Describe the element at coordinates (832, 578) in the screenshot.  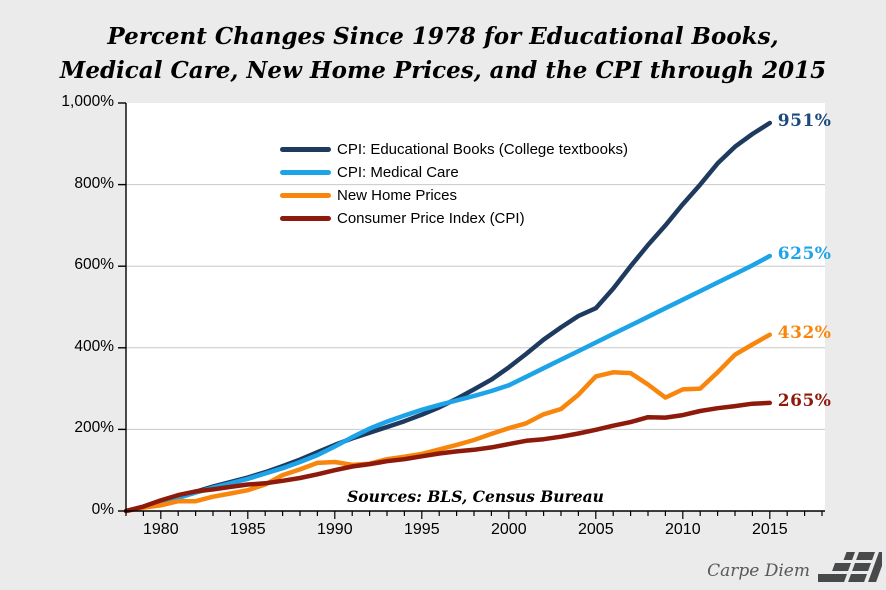
I see `aei-logo-a-bottom` at that location.